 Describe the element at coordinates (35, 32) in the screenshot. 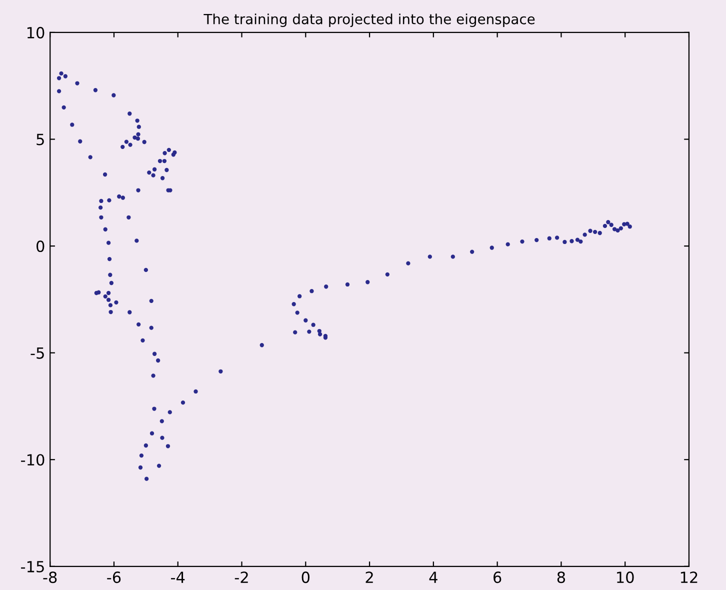

I see `y-tick-label: 10` at that location.